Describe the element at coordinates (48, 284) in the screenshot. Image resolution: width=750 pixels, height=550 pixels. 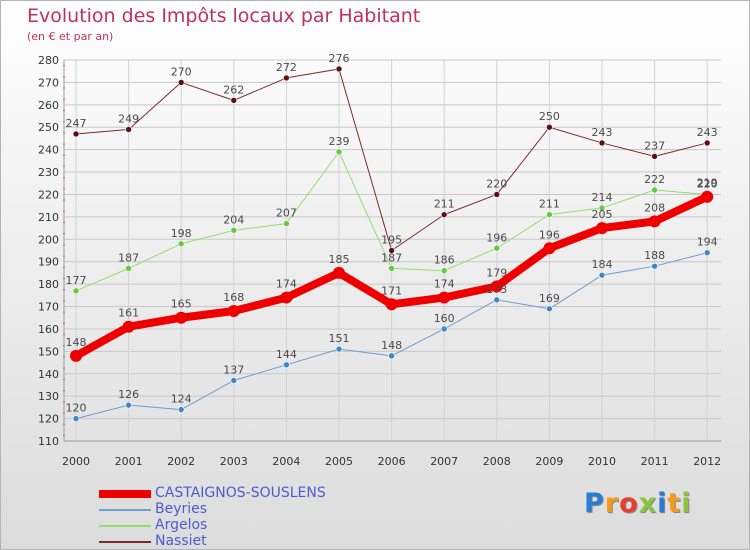
I see `y-tick-label: 180` at that location.